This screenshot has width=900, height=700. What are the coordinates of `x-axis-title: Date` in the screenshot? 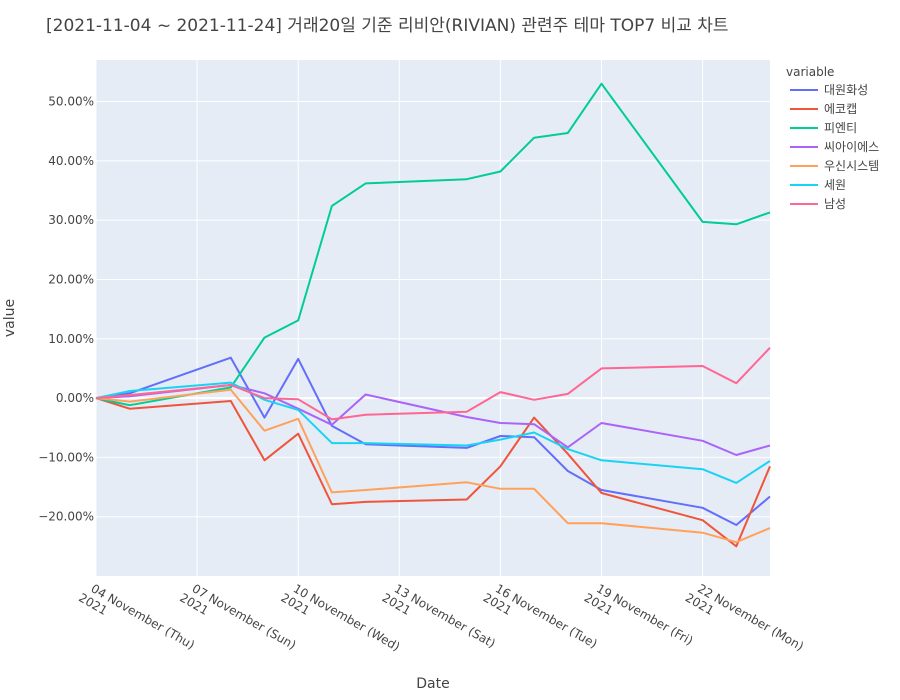 It's located at (432, 684).